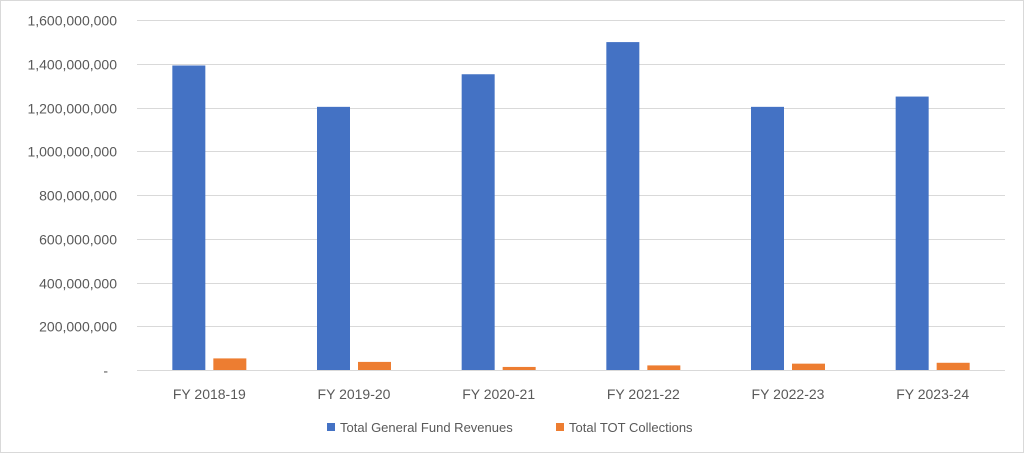 The width and height of the screenshot is (1024, 453). I want to click on y-tick-label: 1,600,000,000, so click(72, 21).